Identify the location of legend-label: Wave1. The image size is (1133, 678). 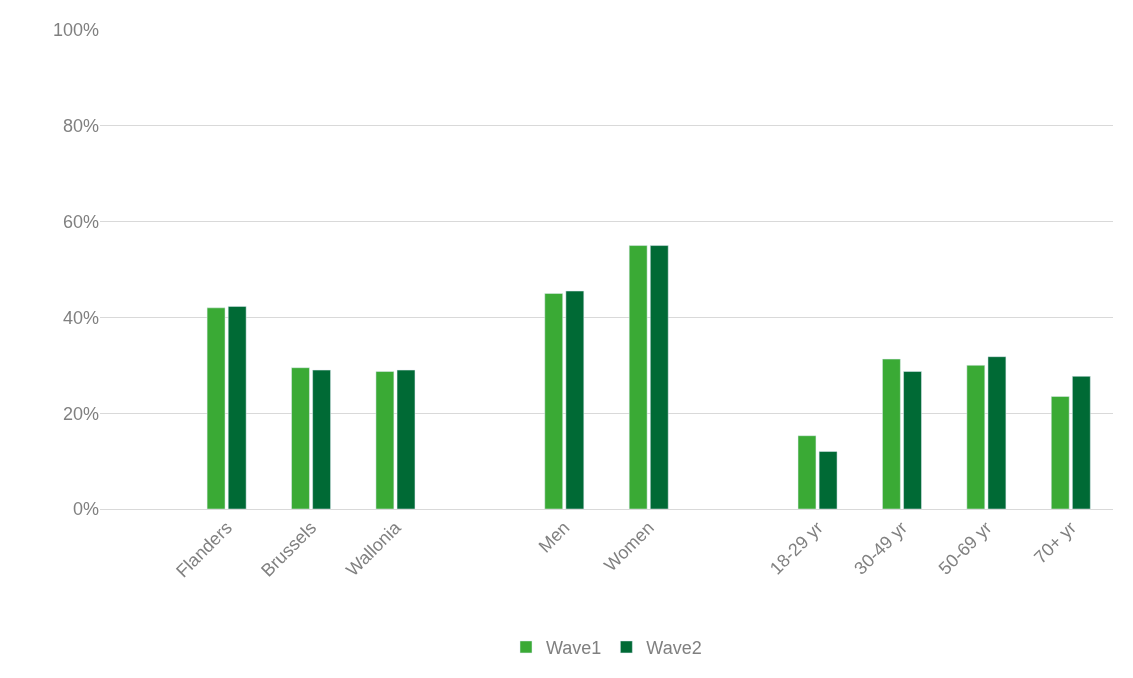
(574, 647).